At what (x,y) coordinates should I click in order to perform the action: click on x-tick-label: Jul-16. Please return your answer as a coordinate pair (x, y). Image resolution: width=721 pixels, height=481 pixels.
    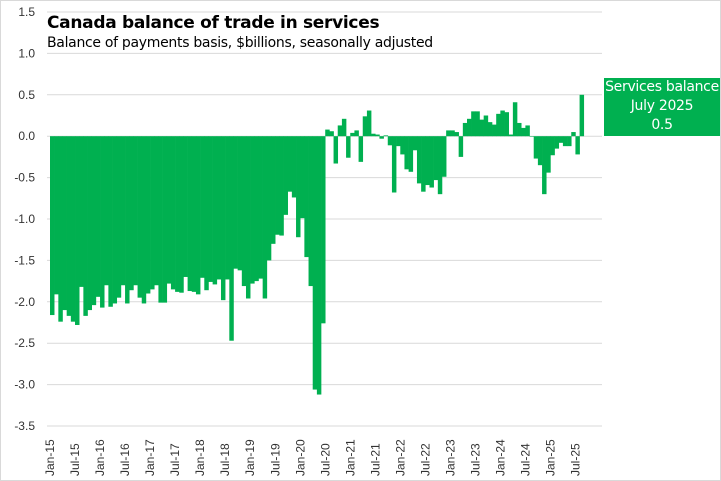
    Looking at the image, I should click on (125, 459).